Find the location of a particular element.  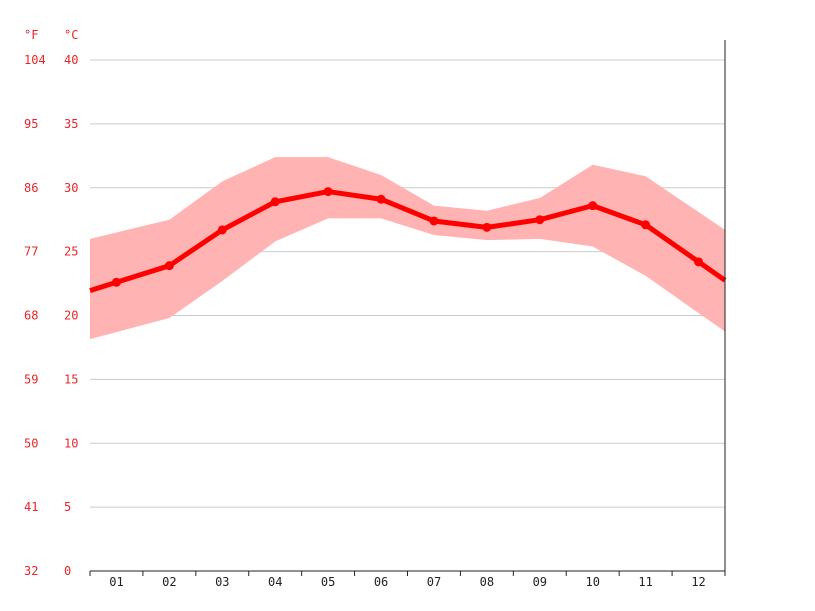

x-tick-label: 12 is located at coordinates (698, 582).